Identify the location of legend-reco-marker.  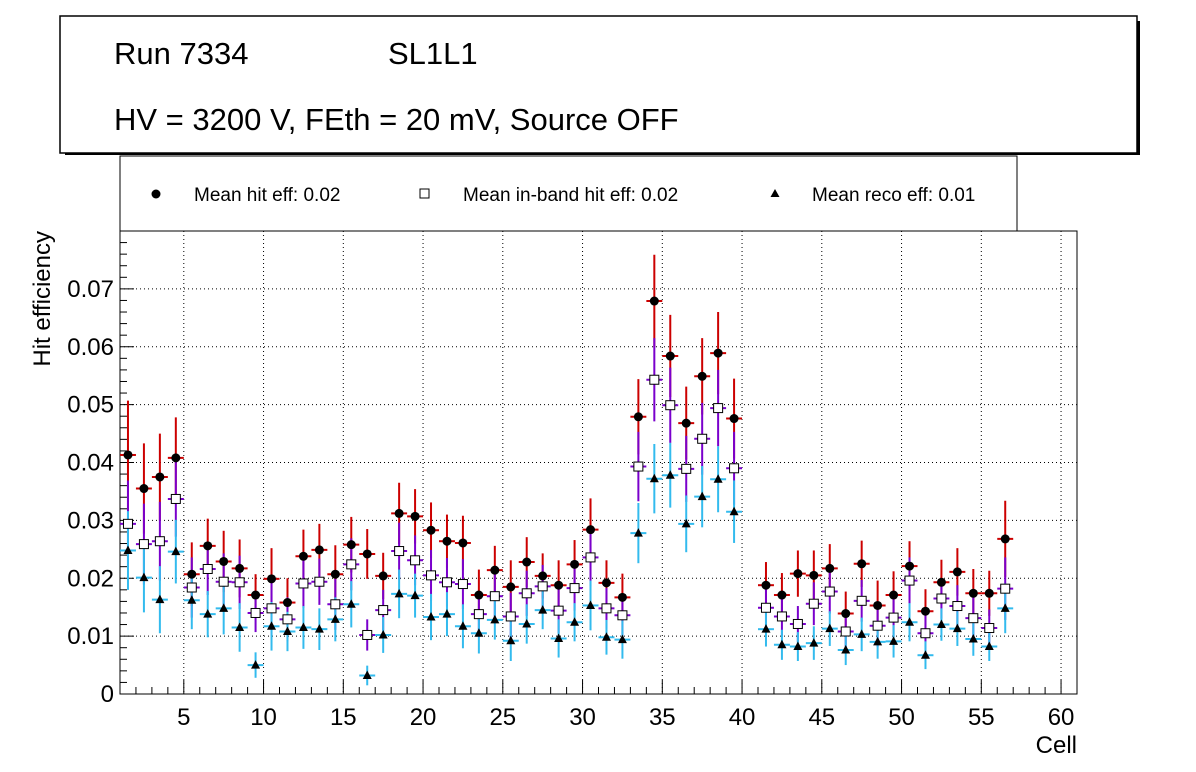
(775, 193).